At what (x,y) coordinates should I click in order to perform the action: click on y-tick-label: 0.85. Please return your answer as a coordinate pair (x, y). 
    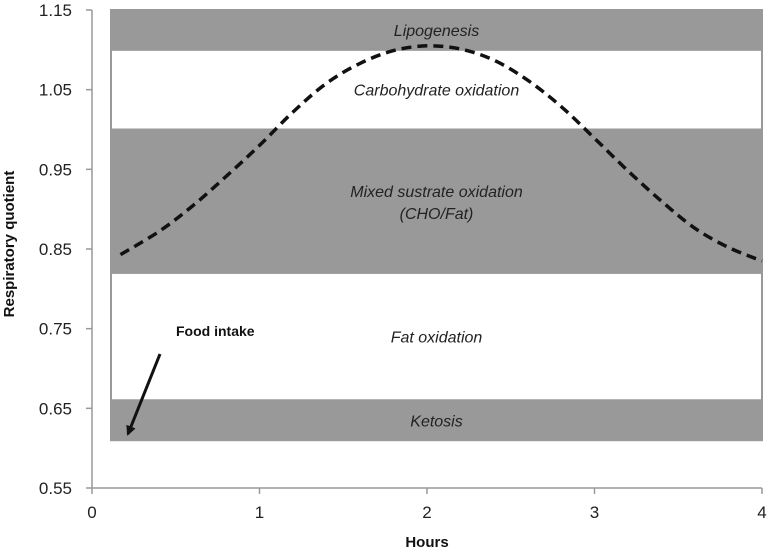
    Looking at the image, I should click on (55, 249).